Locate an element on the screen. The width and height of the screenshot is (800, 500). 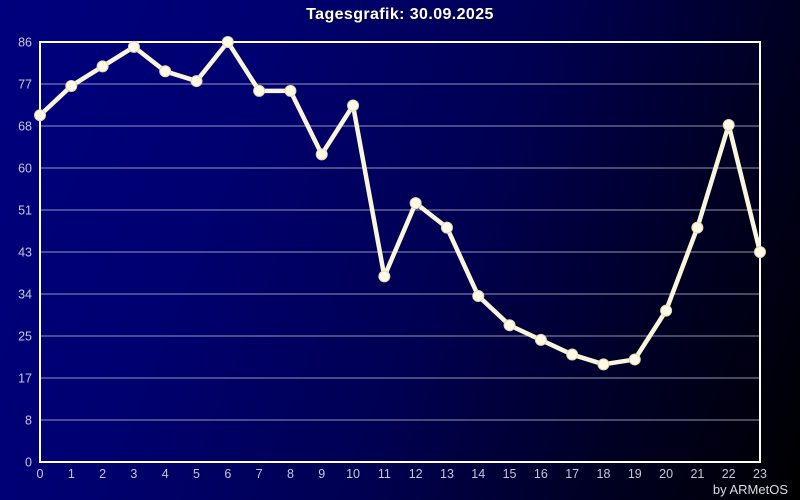
y-tick-label: 77 is located at coordinates (25, 85).